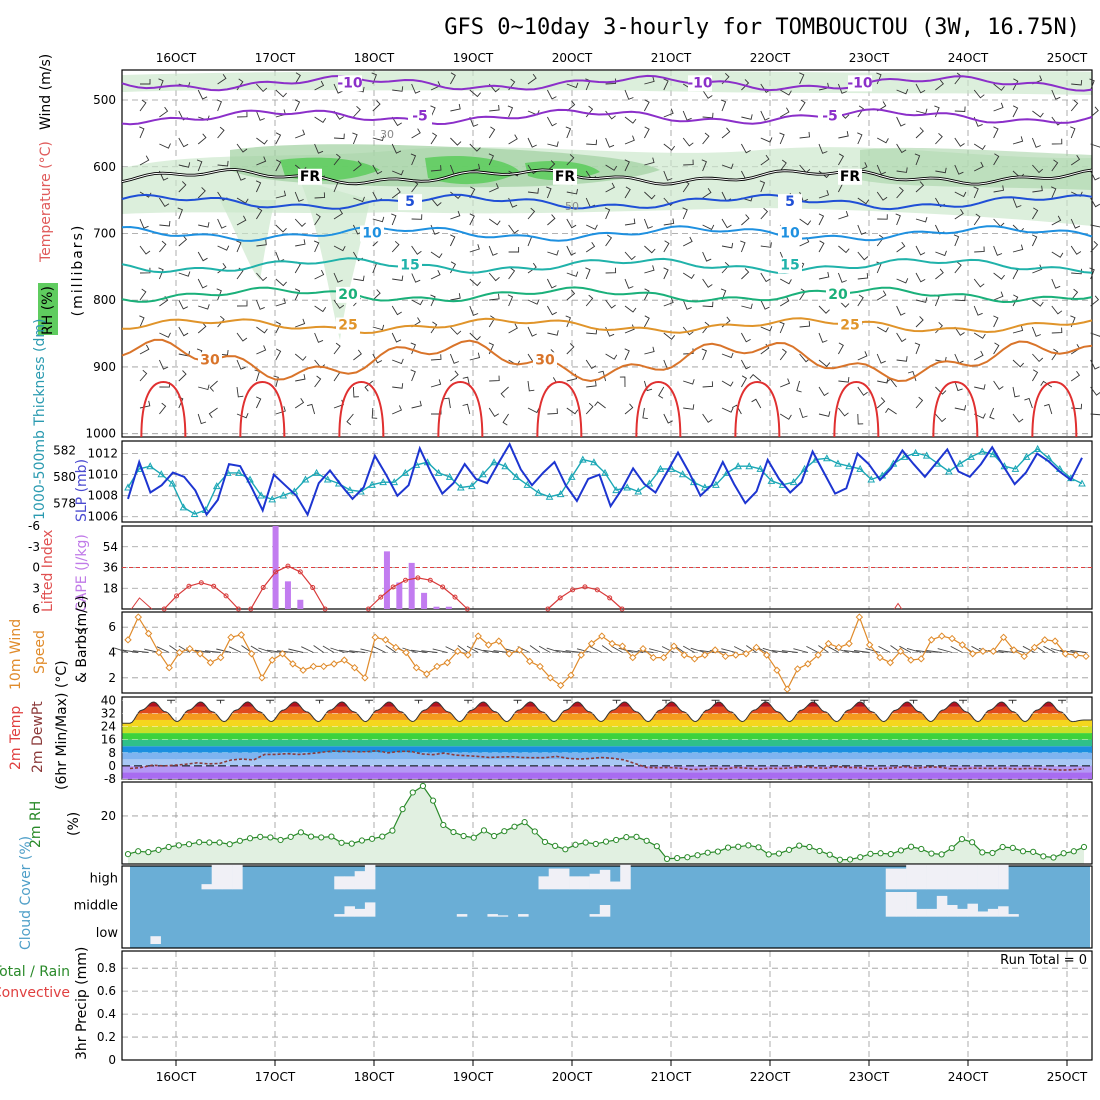  What do you see at coordinates (102, 517) in the screenshot?
I see `slp-tick-label: 1006` at bounding box center [102, 517].